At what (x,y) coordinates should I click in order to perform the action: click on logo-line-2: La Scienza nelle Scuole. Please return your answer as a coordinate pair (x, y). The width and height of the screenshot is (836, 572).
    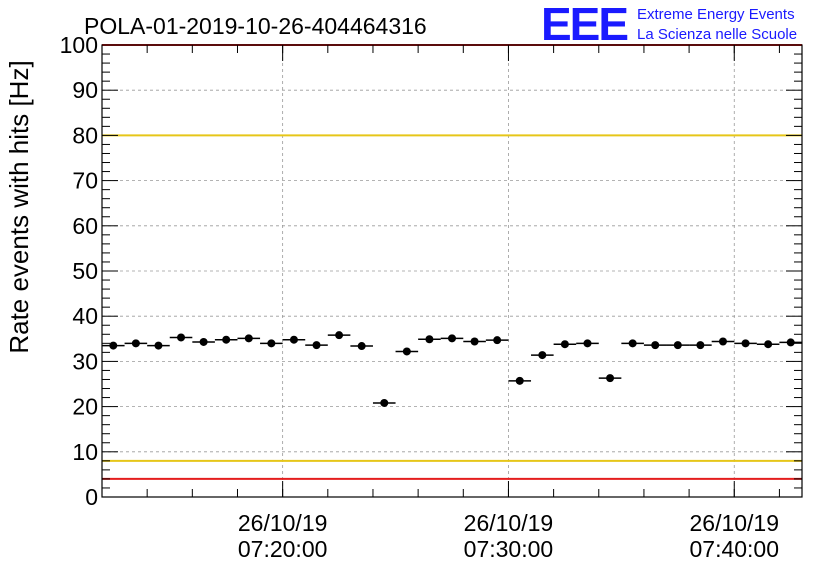
    Looking at the image, I should click on (717, 34).